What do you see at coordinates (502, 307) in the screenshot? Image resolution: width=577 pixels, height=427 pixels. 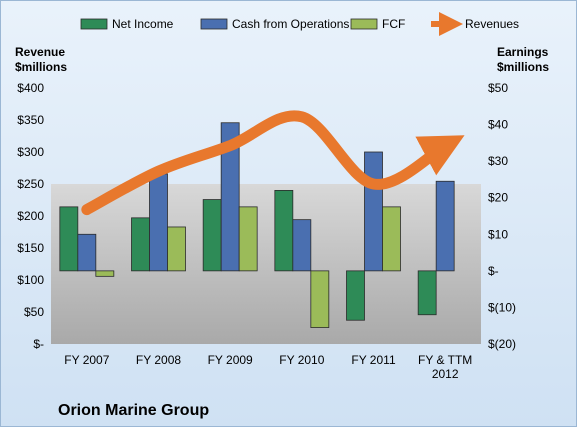 I see `right-axis-tick-label: $(10)` at bounding box center [502, 307].